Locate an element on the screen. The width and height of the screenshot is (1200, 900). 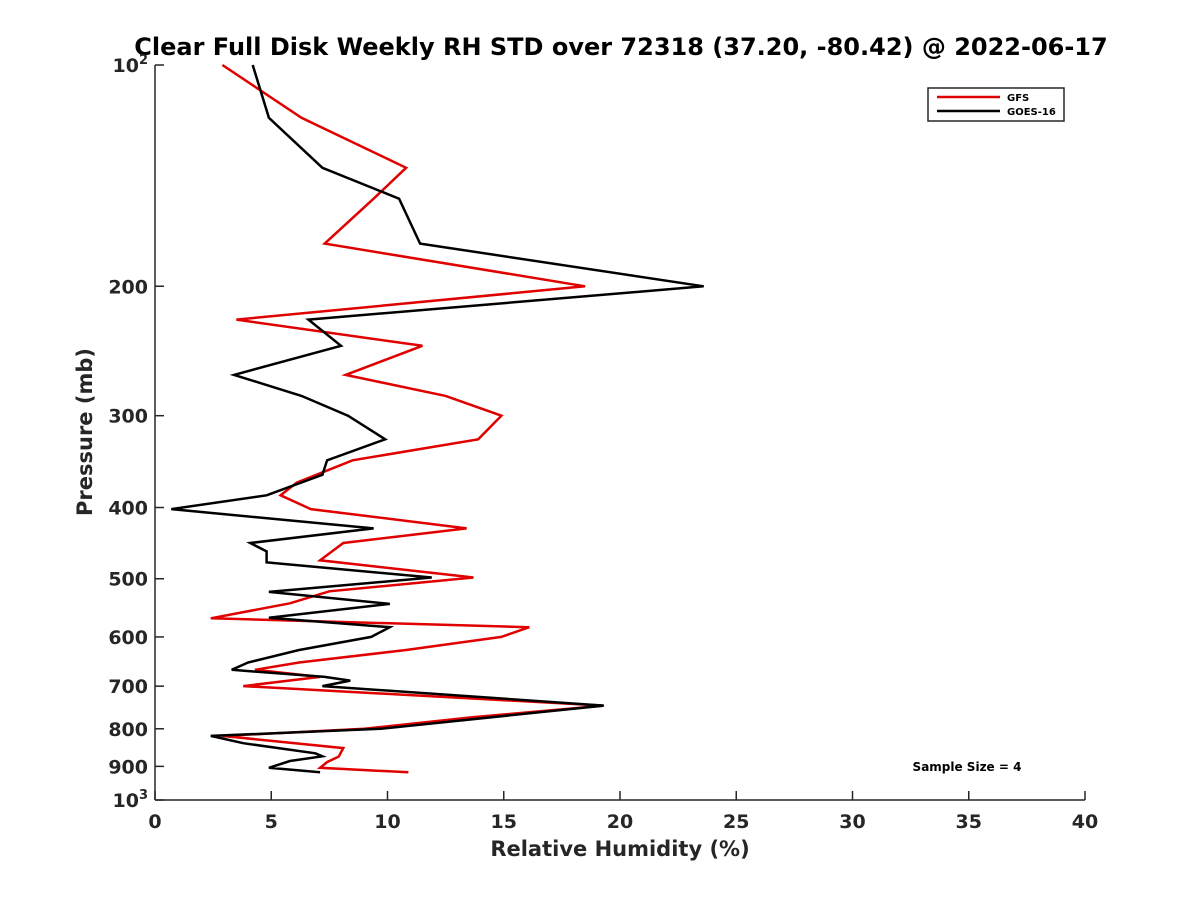
y-tick-label: 900 is located at coordinates (128, 767).